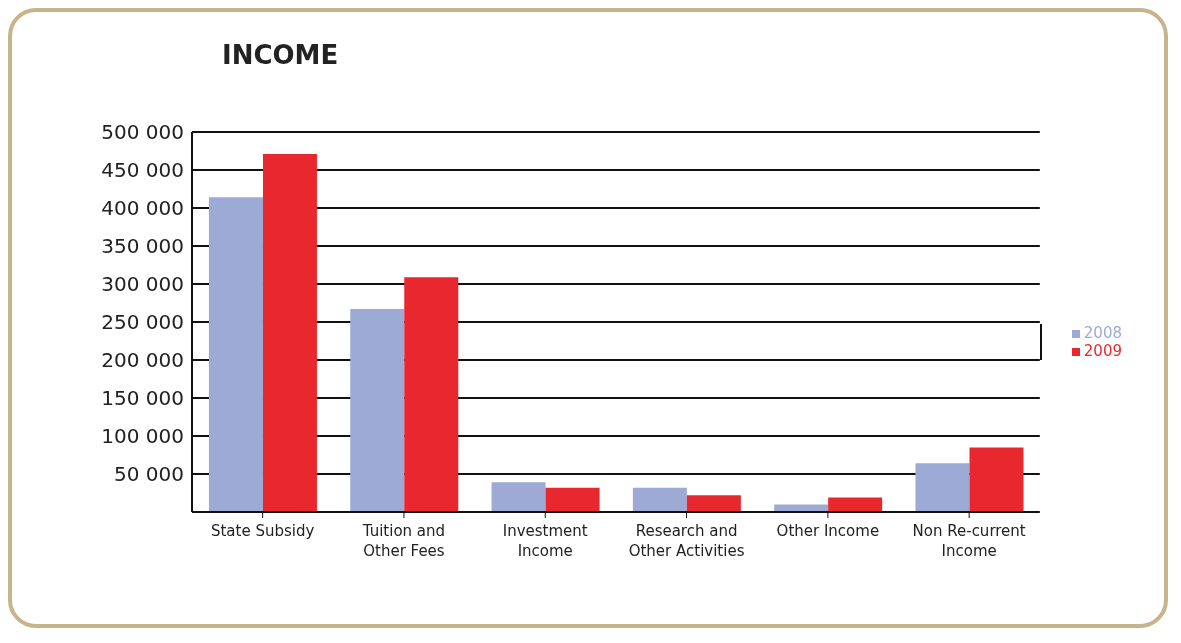 Image resolution: width=1181 pixels, height=643 pixels. Describe the element at coordinates (142, 170) in the screenshot. I see `y-tick-label: 450 000` at that location.